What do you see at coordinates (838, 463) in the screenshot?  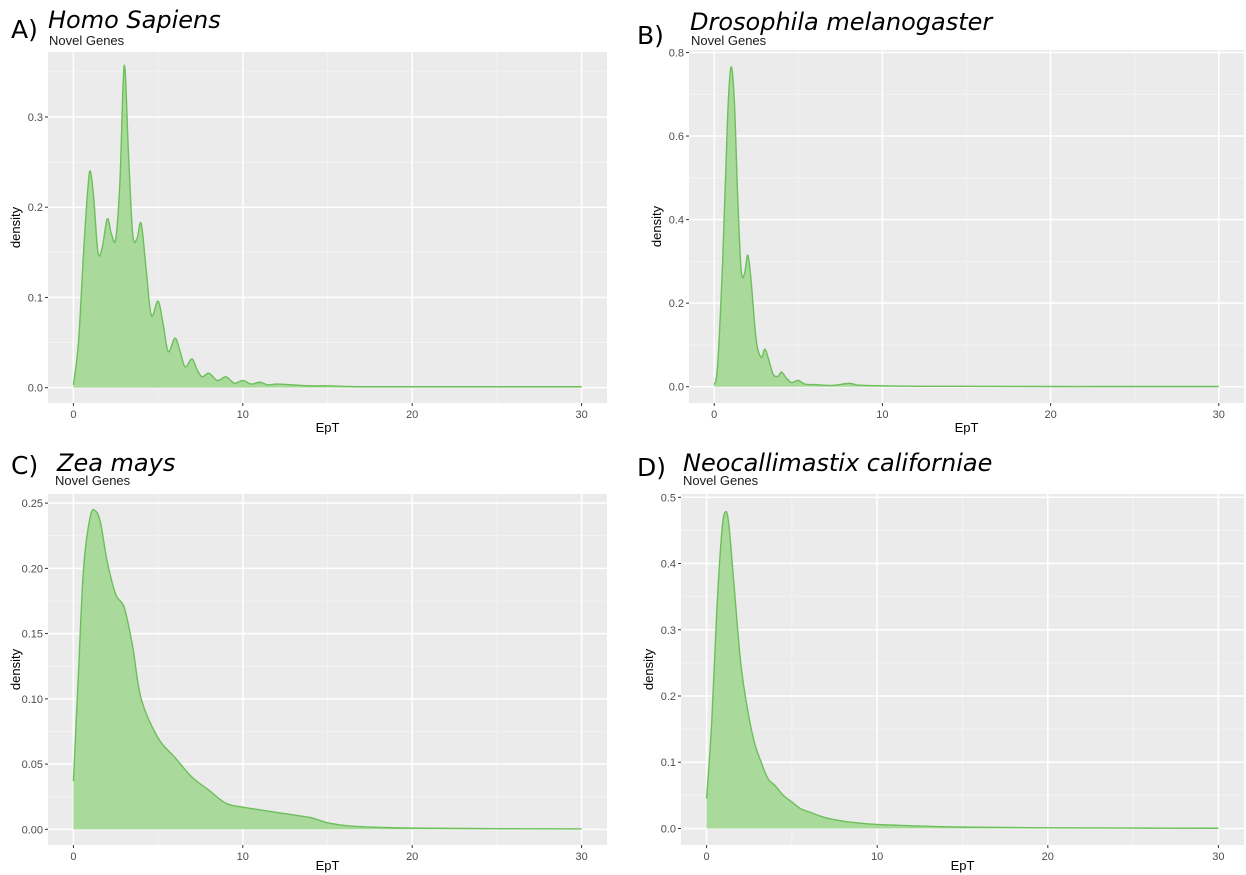 I see `panel-species-d: Neocallimastix californiae` at bounding box center [838, 463].